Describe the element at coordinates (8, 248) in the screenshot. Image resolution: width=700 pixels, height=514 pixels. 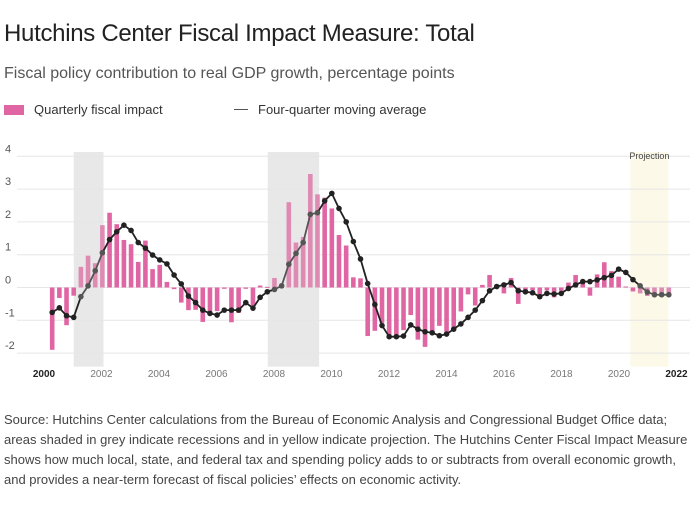
I see `y-tick-label: 1` at that location.